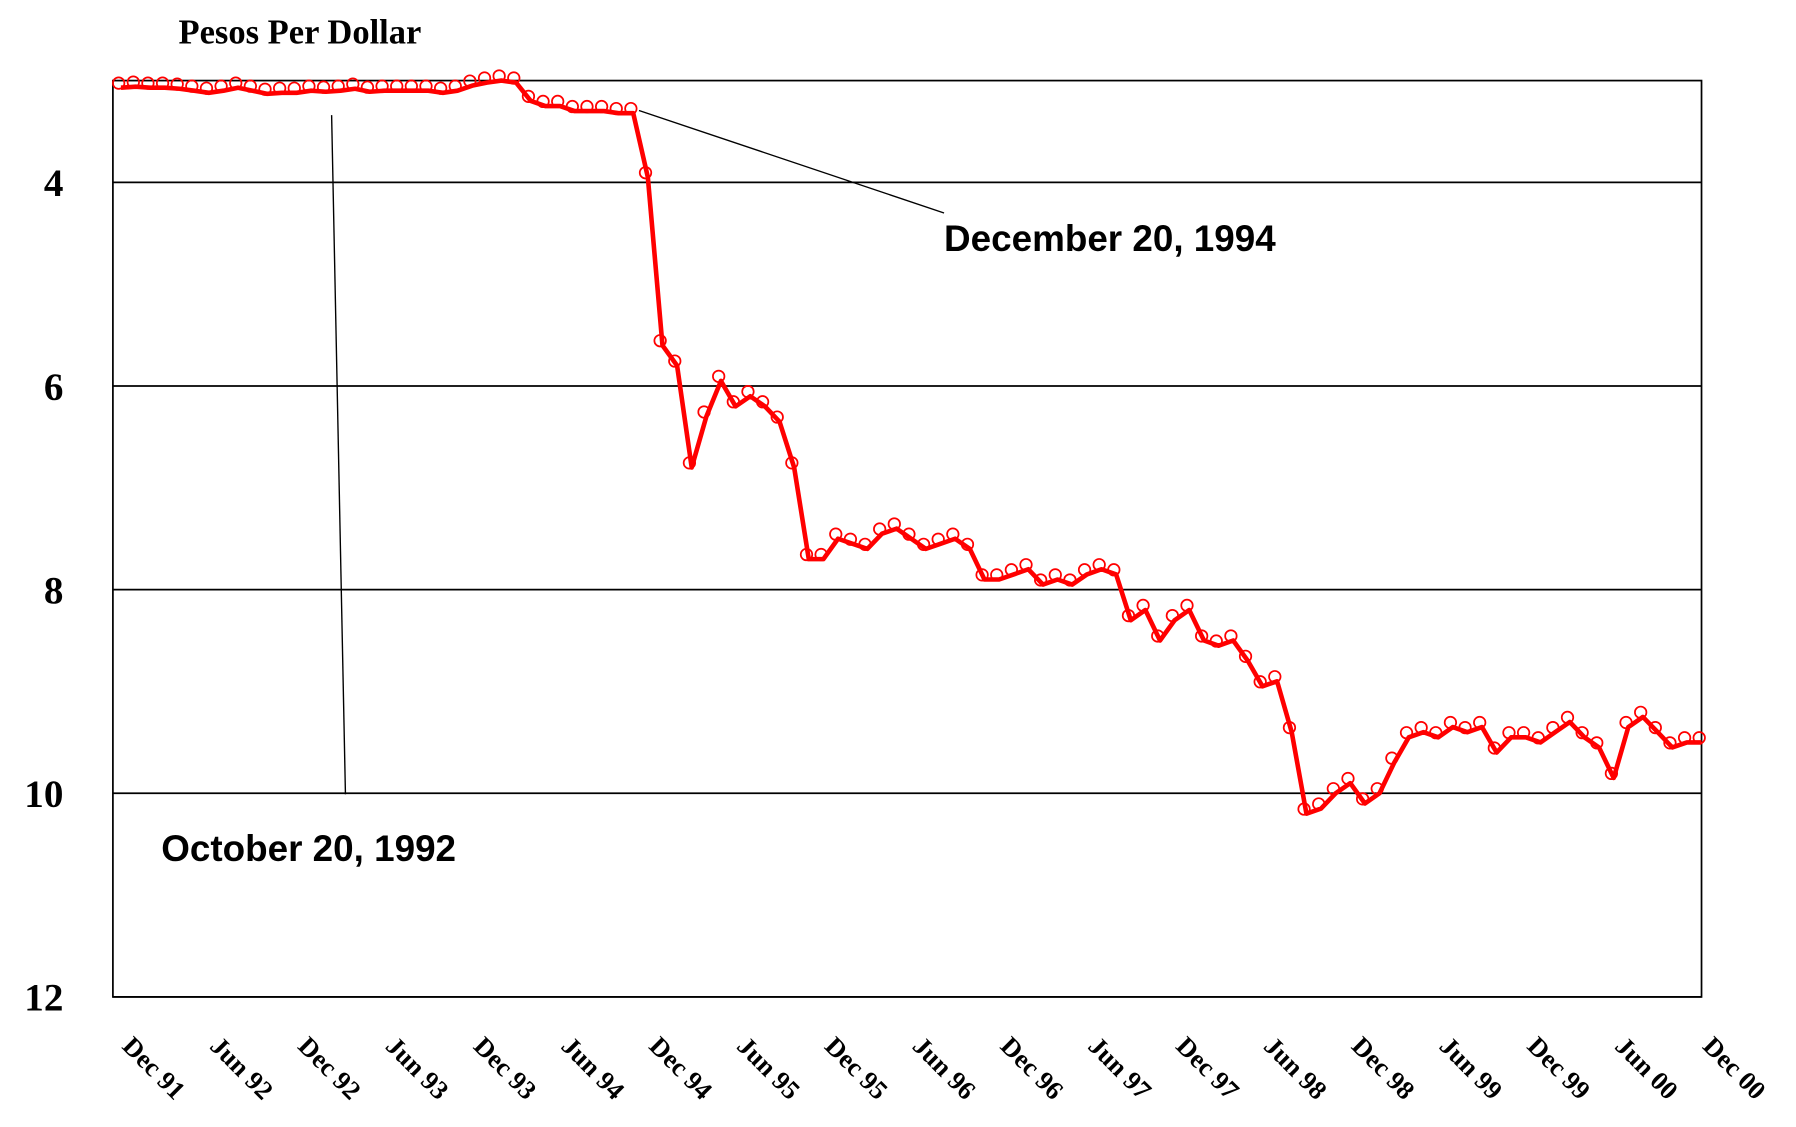 This screenshot has width=1796, height=1127. What do you see at coordinates (54, 183) in the screenshot?
I see `y-tick-label: 4` at bounding box center [54, 183].